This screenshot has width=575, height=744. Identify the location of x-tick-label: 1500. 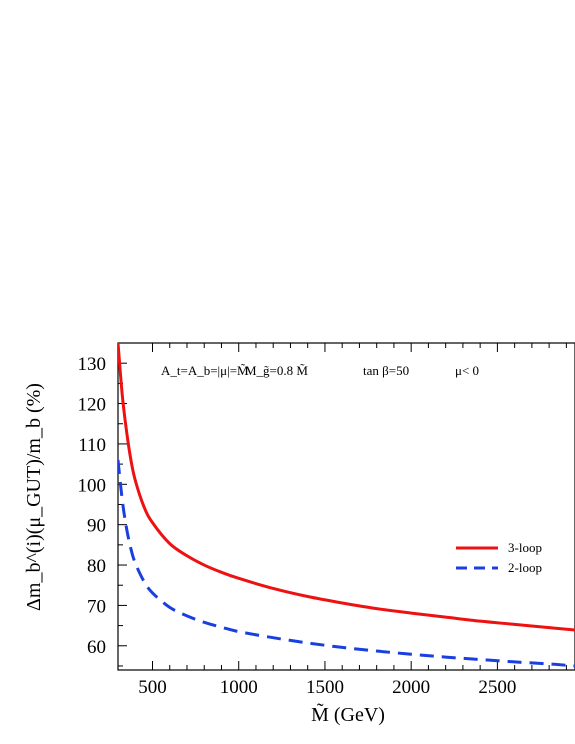
(325, 687).